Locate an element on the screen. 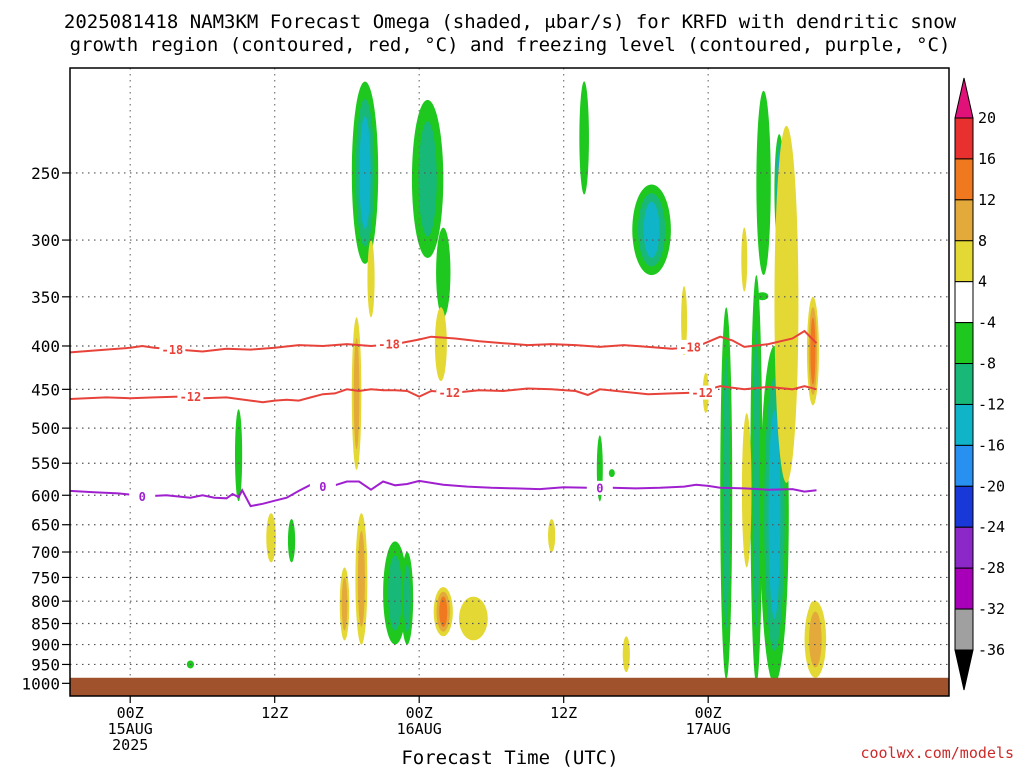  x-tick-label-24-1: 16AUG is located at coordinates (419, 729).